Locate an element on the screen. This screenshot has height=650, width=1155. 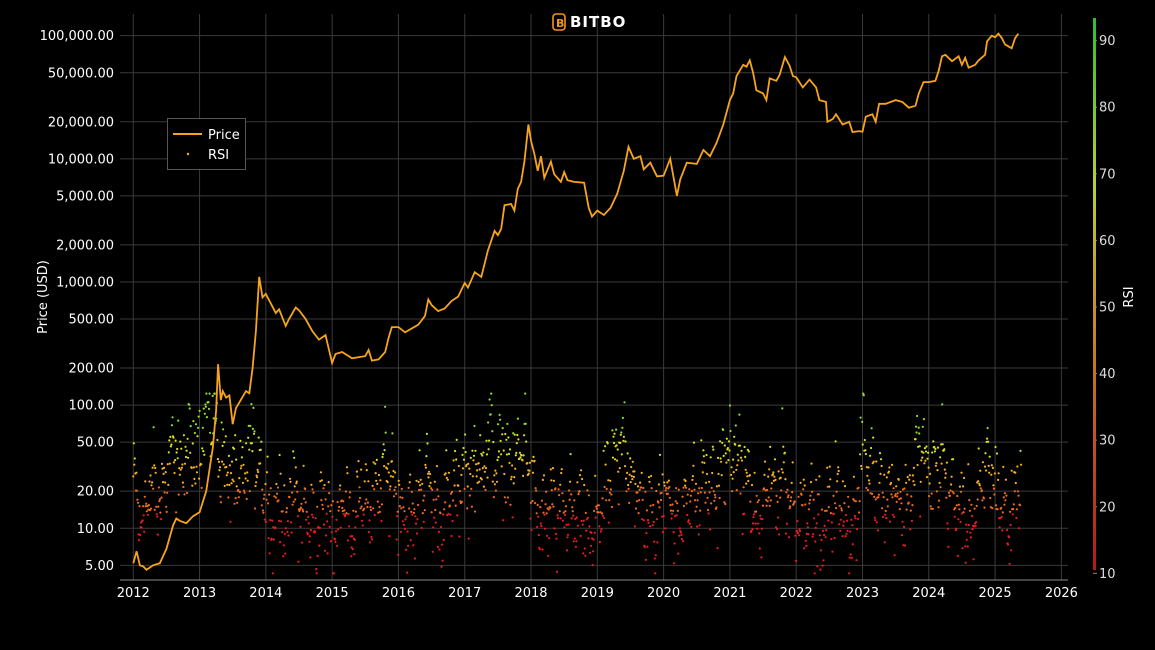
bitbo-logo-icon is located at coordinates (559, 22).